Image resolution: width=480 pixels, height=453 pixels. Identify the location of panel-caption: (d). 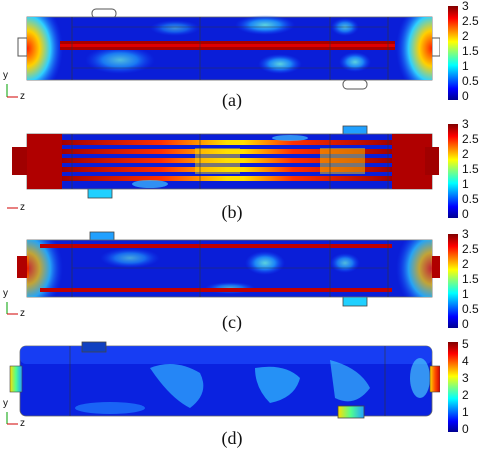
(232, 438).